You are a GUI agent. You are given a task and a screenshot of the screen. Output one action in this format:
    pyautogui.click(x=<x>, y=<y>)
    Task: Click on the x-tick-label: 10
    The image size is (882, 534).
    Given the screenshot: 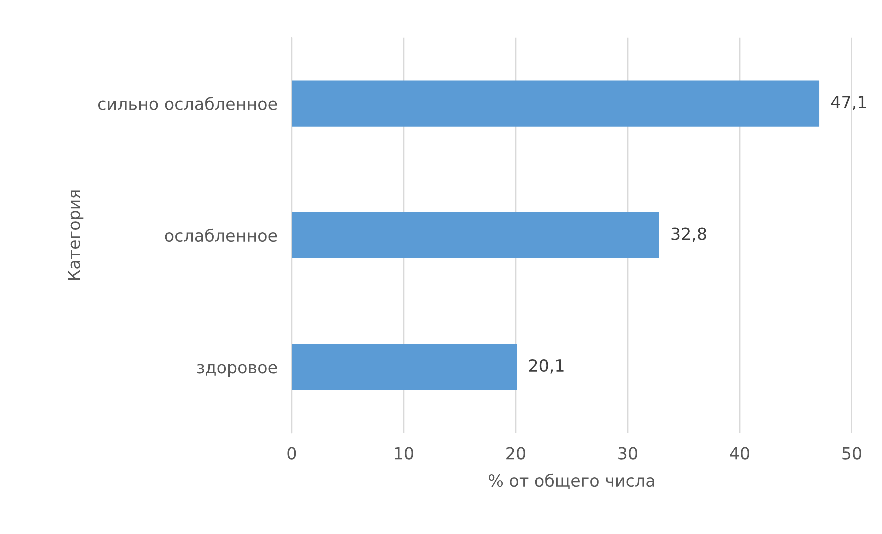 What is the action you would take?
    pyautogui.click(x=404, y=453)
    